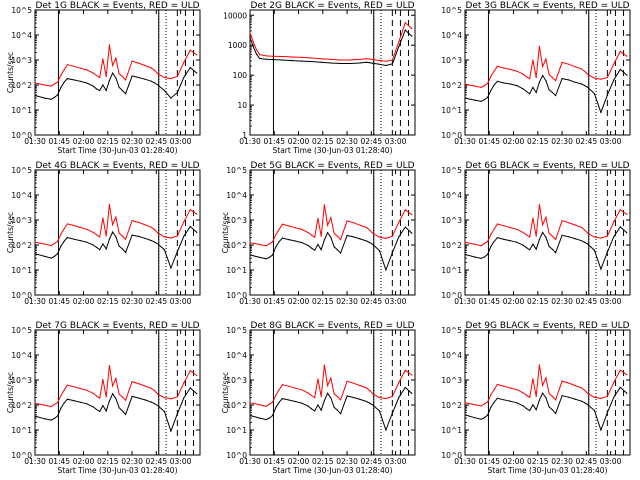 The width and height of the screenshot is (640, 480). Describe the element at coordinates (116, 410) in the screenshot. I see `series-events-line` at that location.